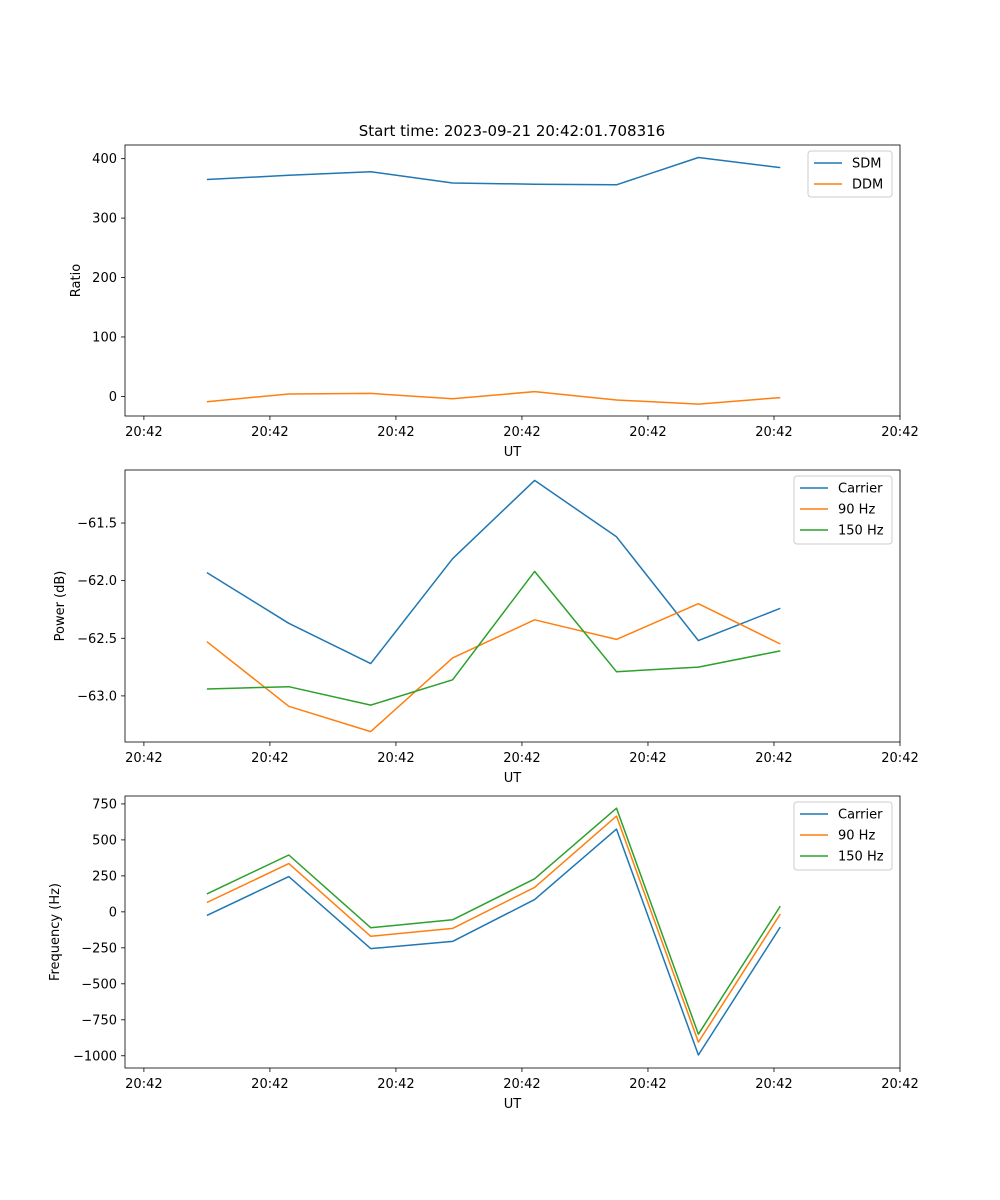  Describe the element at coordinates (493, 397) in the screenshot. I see `series-line-ddm` at that location.